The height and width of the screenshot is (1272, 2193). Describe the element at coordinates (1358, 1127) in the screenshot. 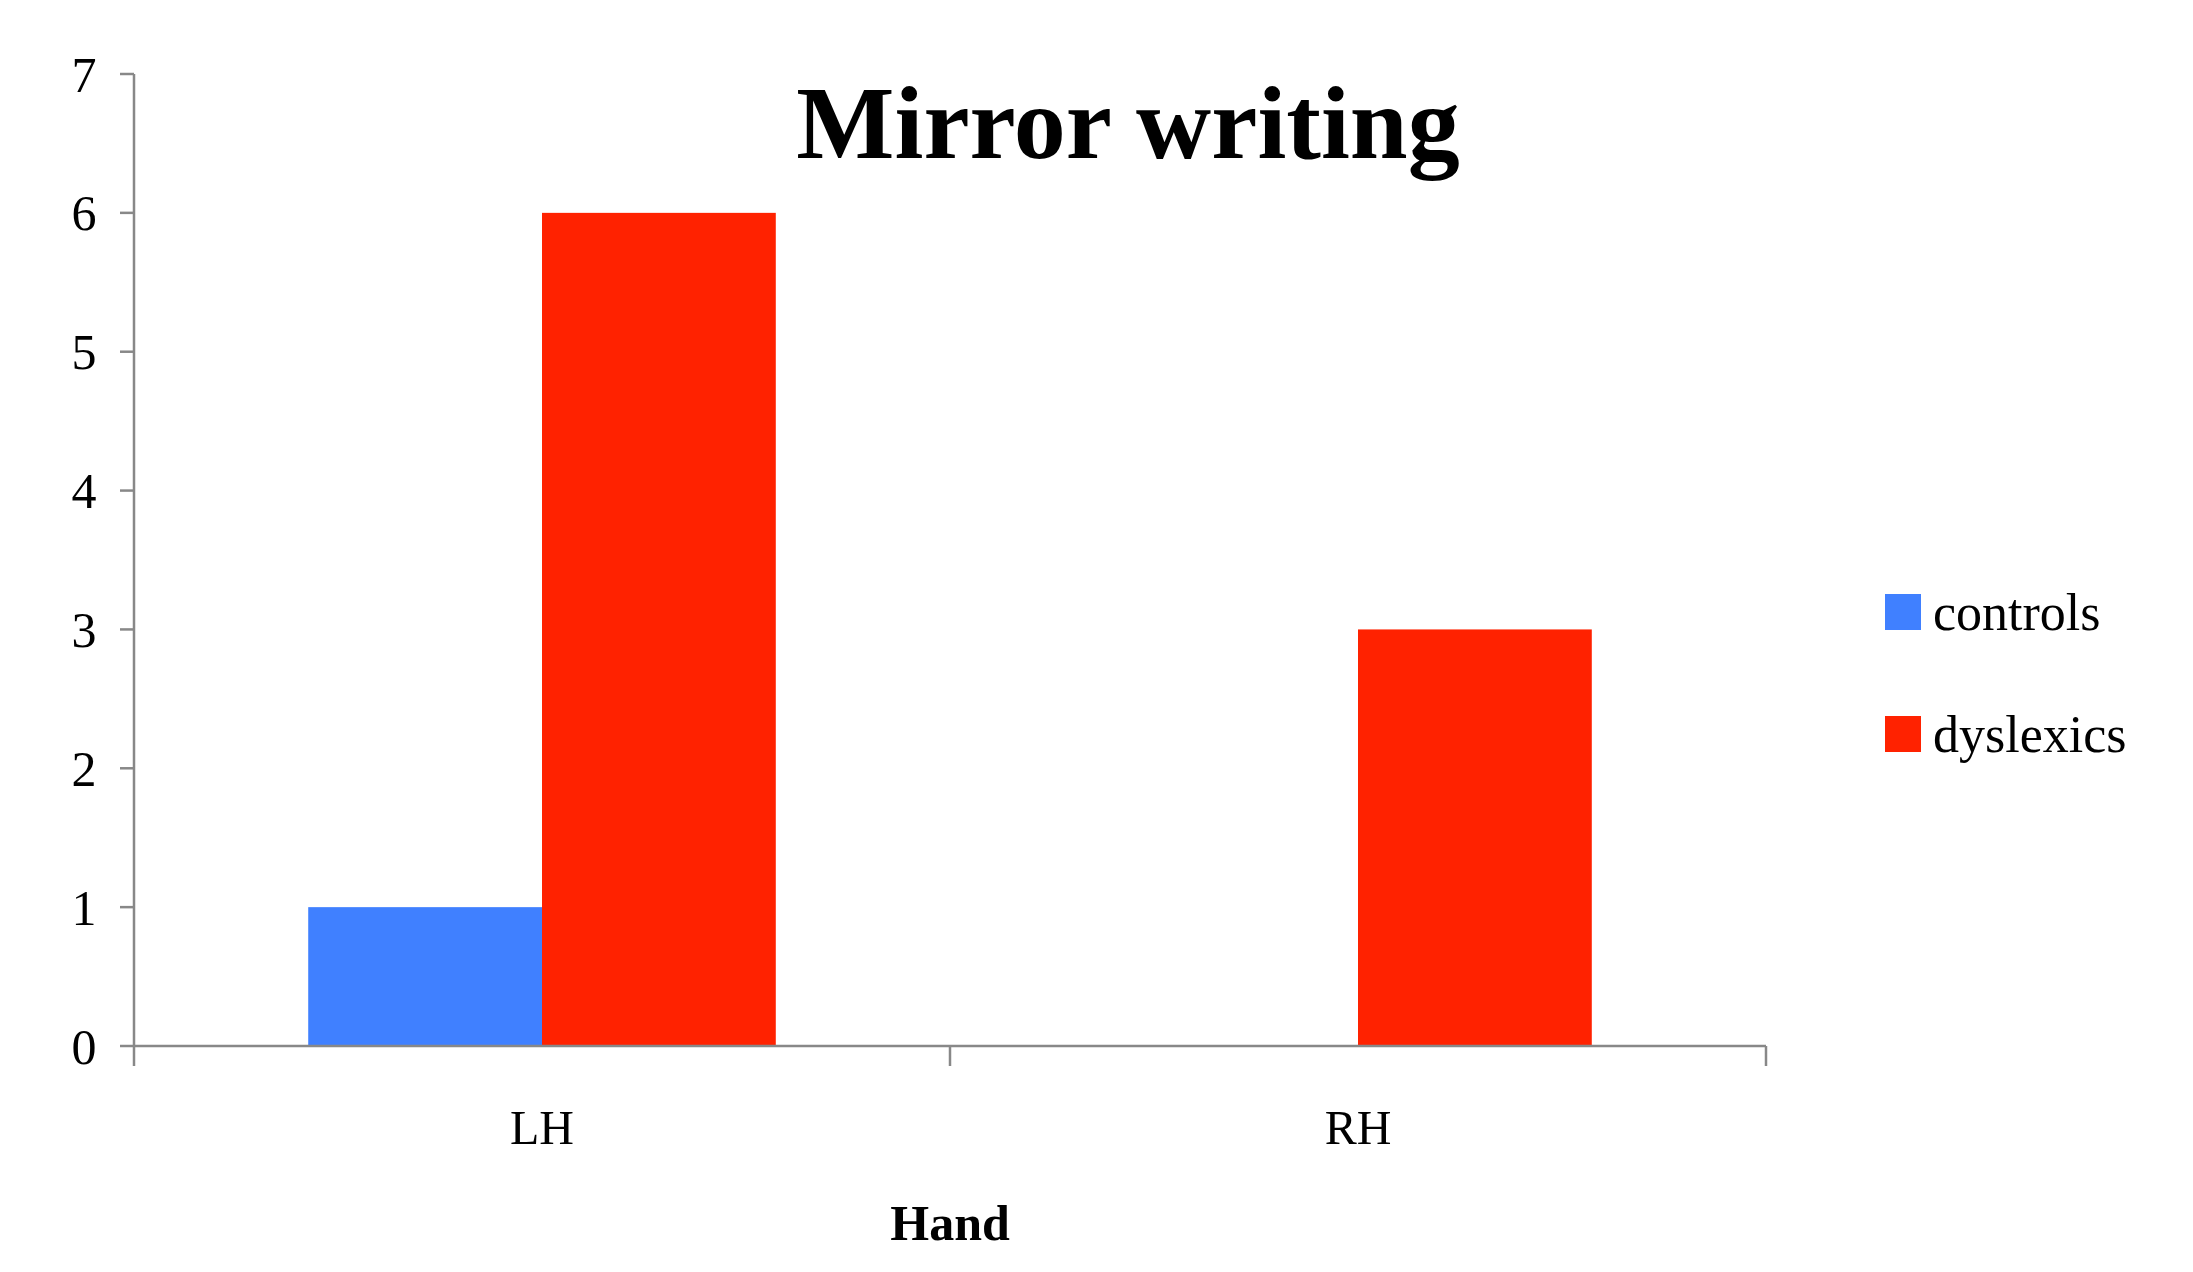

I see `x-tick-label: RH` at that location.